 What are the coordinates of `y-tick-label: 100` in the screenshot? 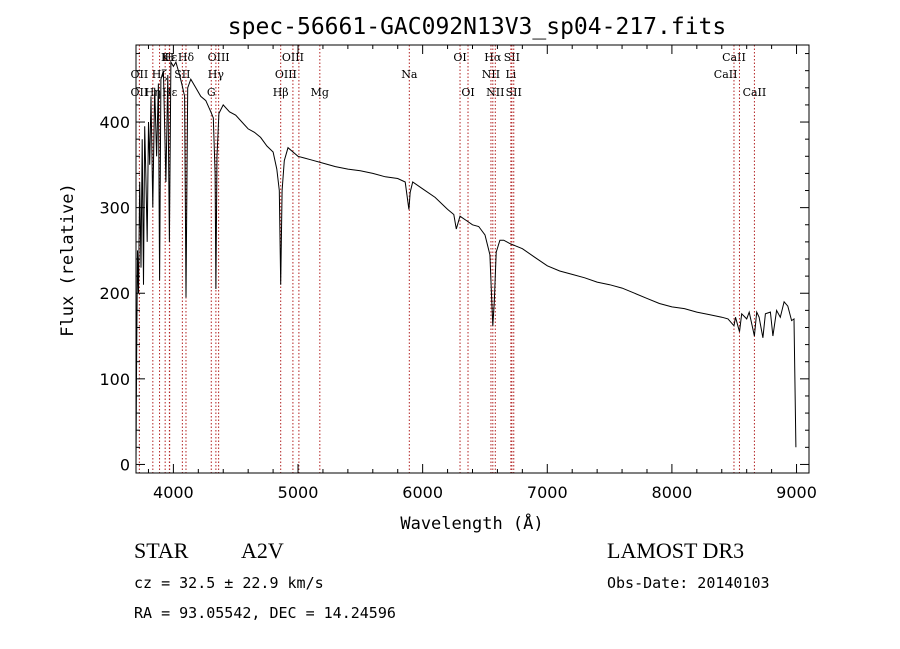 It's located at (114, 379).